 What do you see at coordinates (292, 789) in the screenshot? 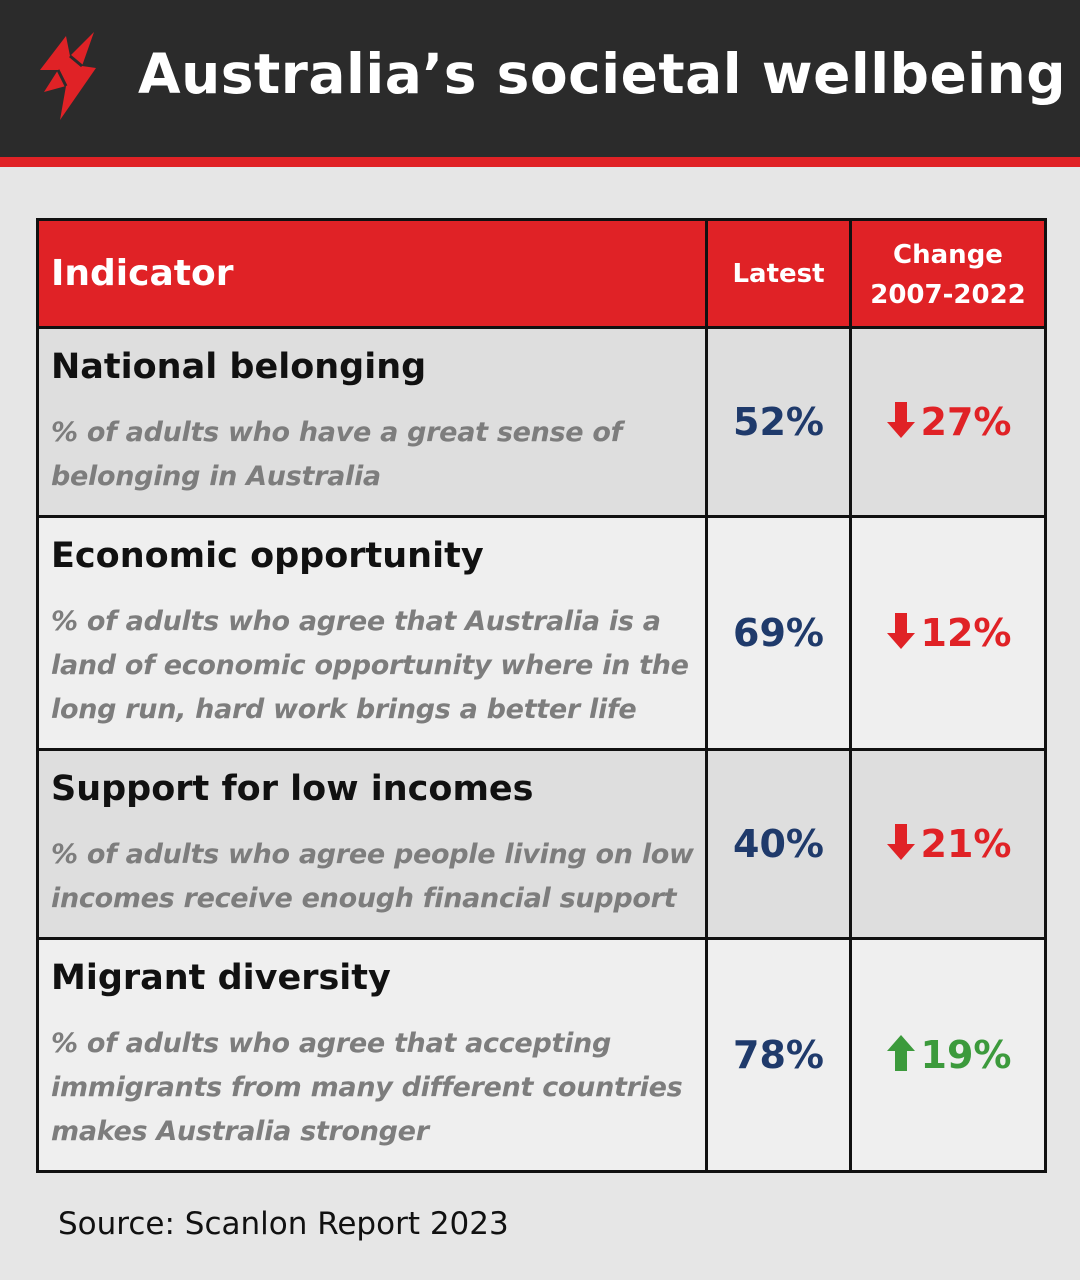
I see `indicator-title: Support for low incomes` at bounding box center [292, 789].